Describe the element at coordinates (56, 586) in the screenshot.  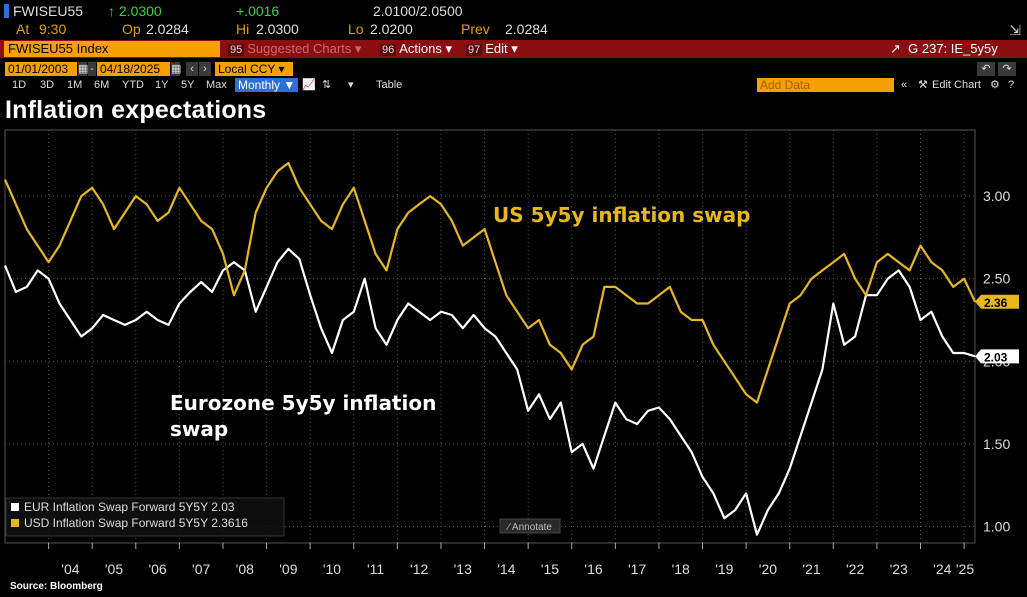
I see `source-note: Source: Bloomberg` at that location.